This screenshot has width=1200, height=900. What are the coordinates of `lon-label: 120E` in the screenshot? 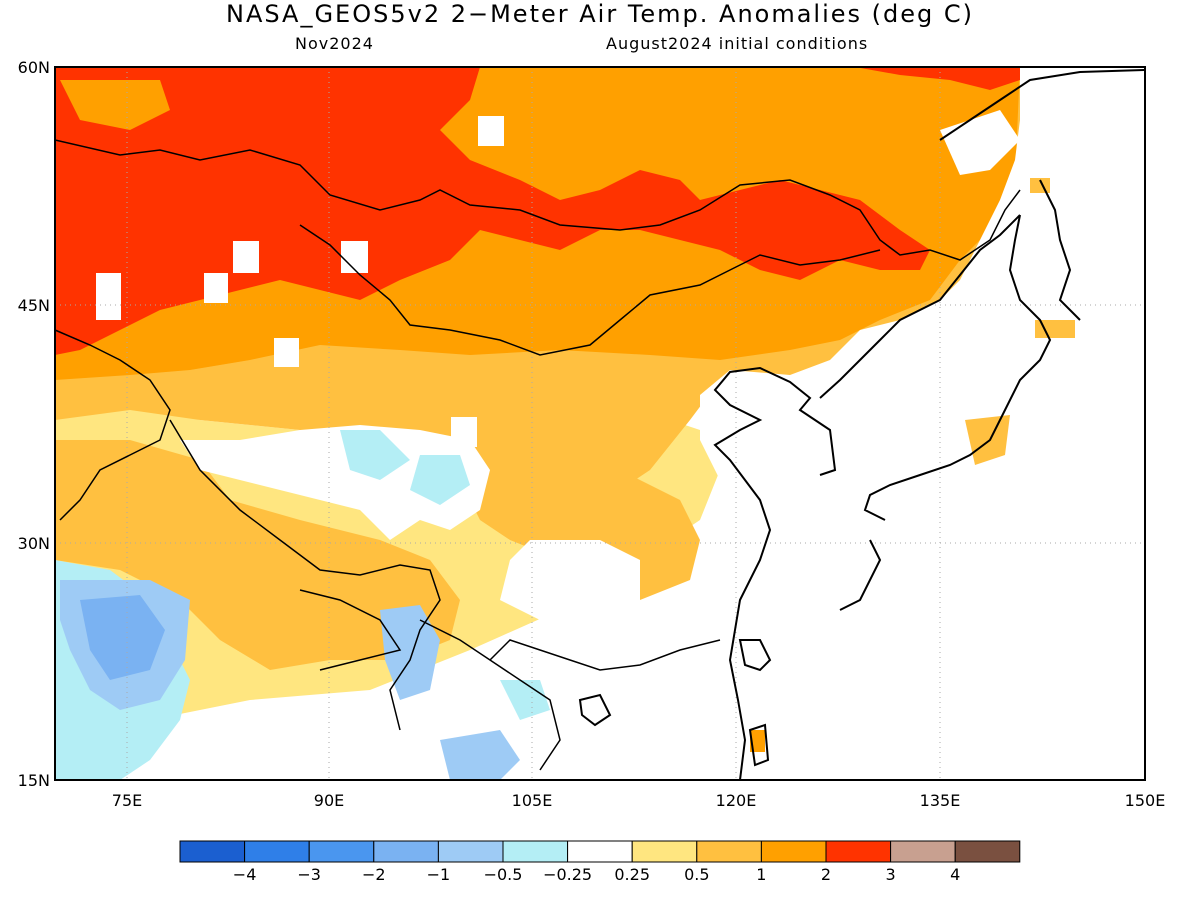 It's located at (736, 800).